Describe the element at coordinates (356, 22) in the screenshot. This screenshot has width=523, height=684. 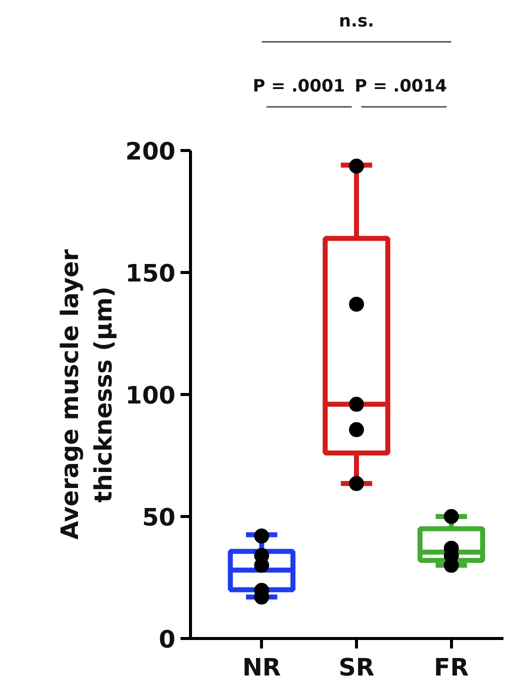
I see `text: n.s.` at that location.